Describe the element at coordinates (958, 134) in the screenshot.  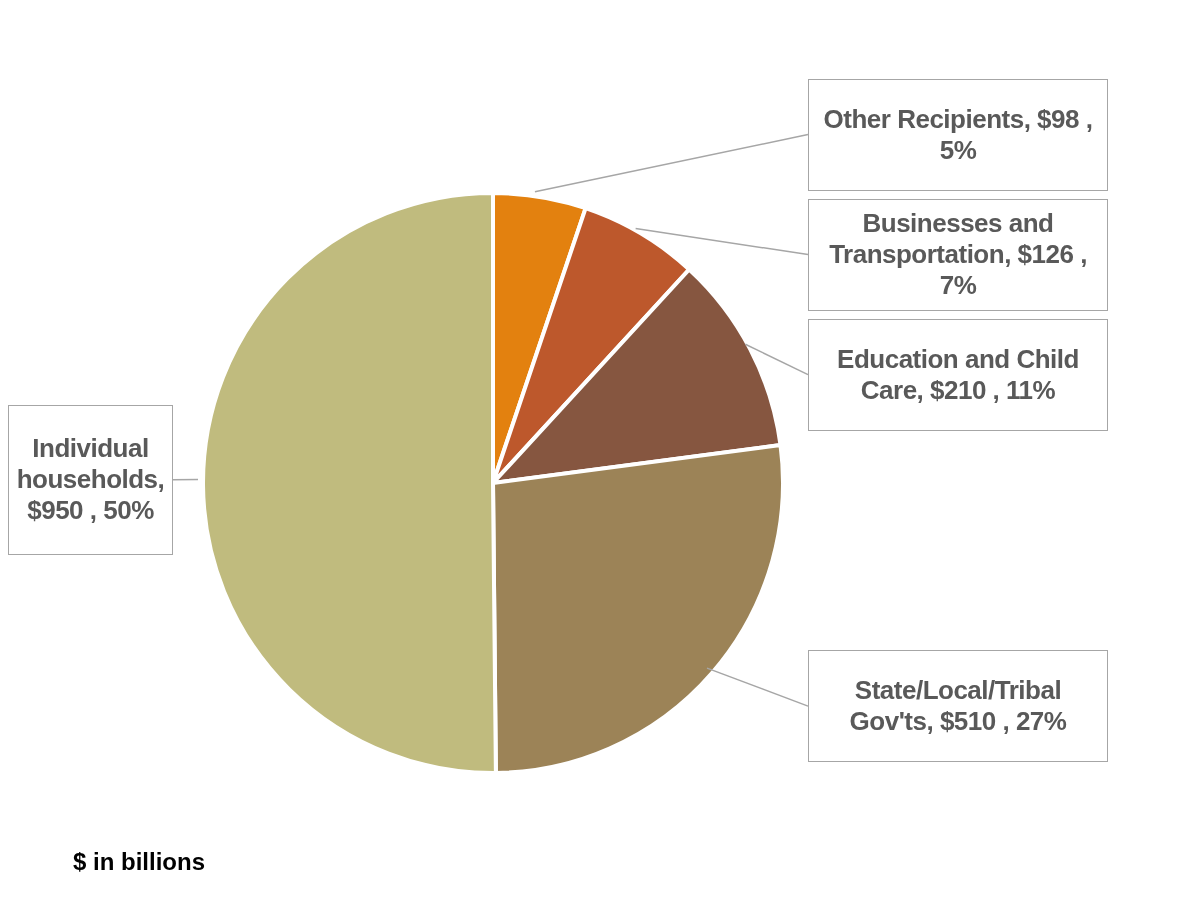
I see `slice-label: Other Recipients, $98 , 5%` at that location.